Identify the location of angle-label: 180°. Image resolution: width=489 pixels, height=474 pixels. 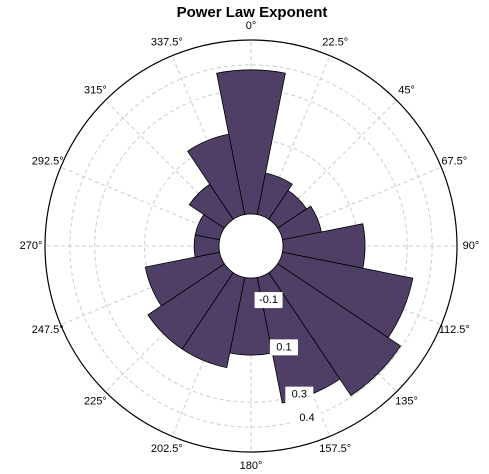
(251, 466).